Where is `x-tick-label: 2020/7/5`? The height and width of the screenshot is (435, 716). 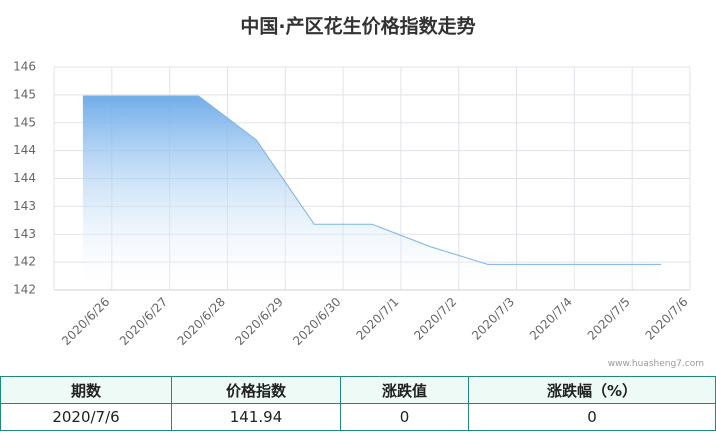
x-tick-label: 2020/7/5 is located at coordinates (609, 319).